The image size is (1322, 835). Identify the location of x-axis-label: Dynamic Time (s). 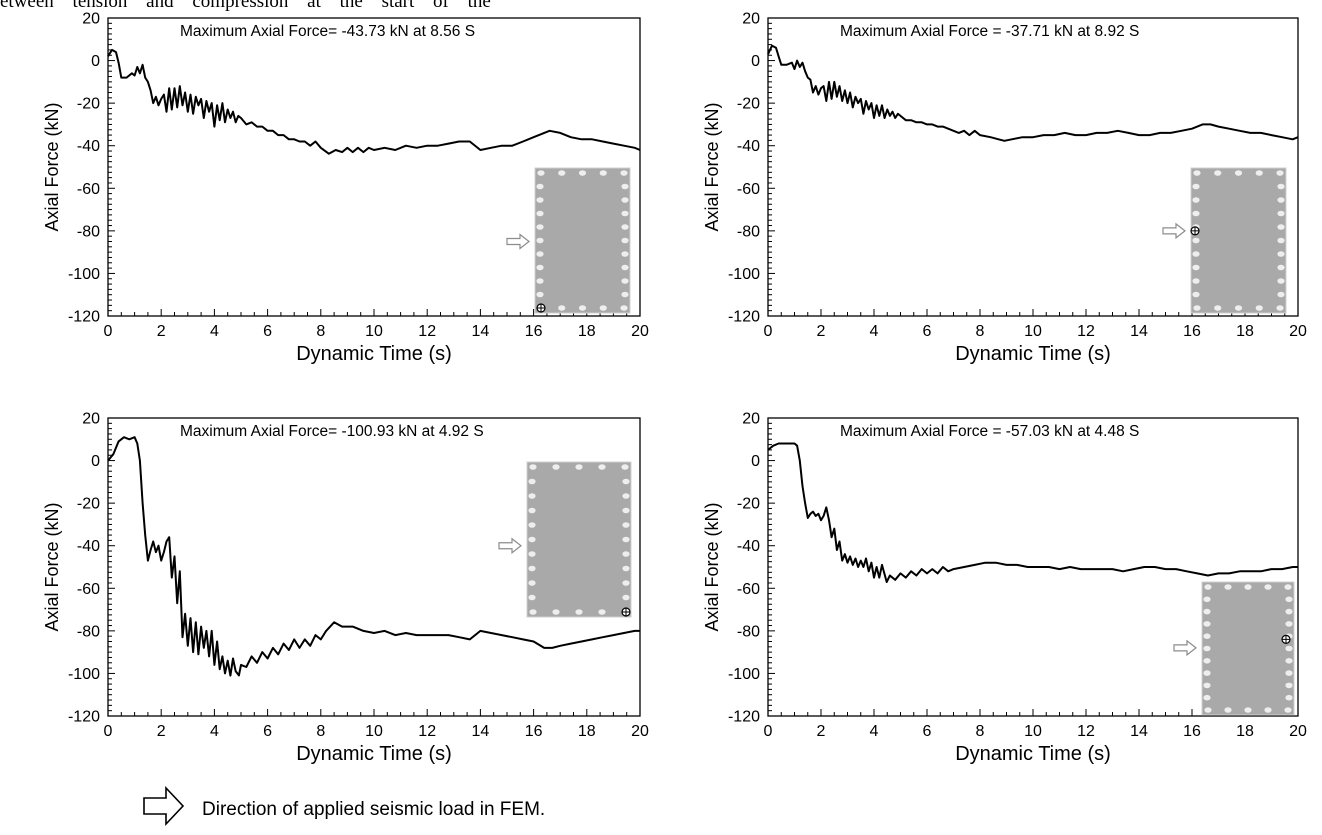
(1033, 354).